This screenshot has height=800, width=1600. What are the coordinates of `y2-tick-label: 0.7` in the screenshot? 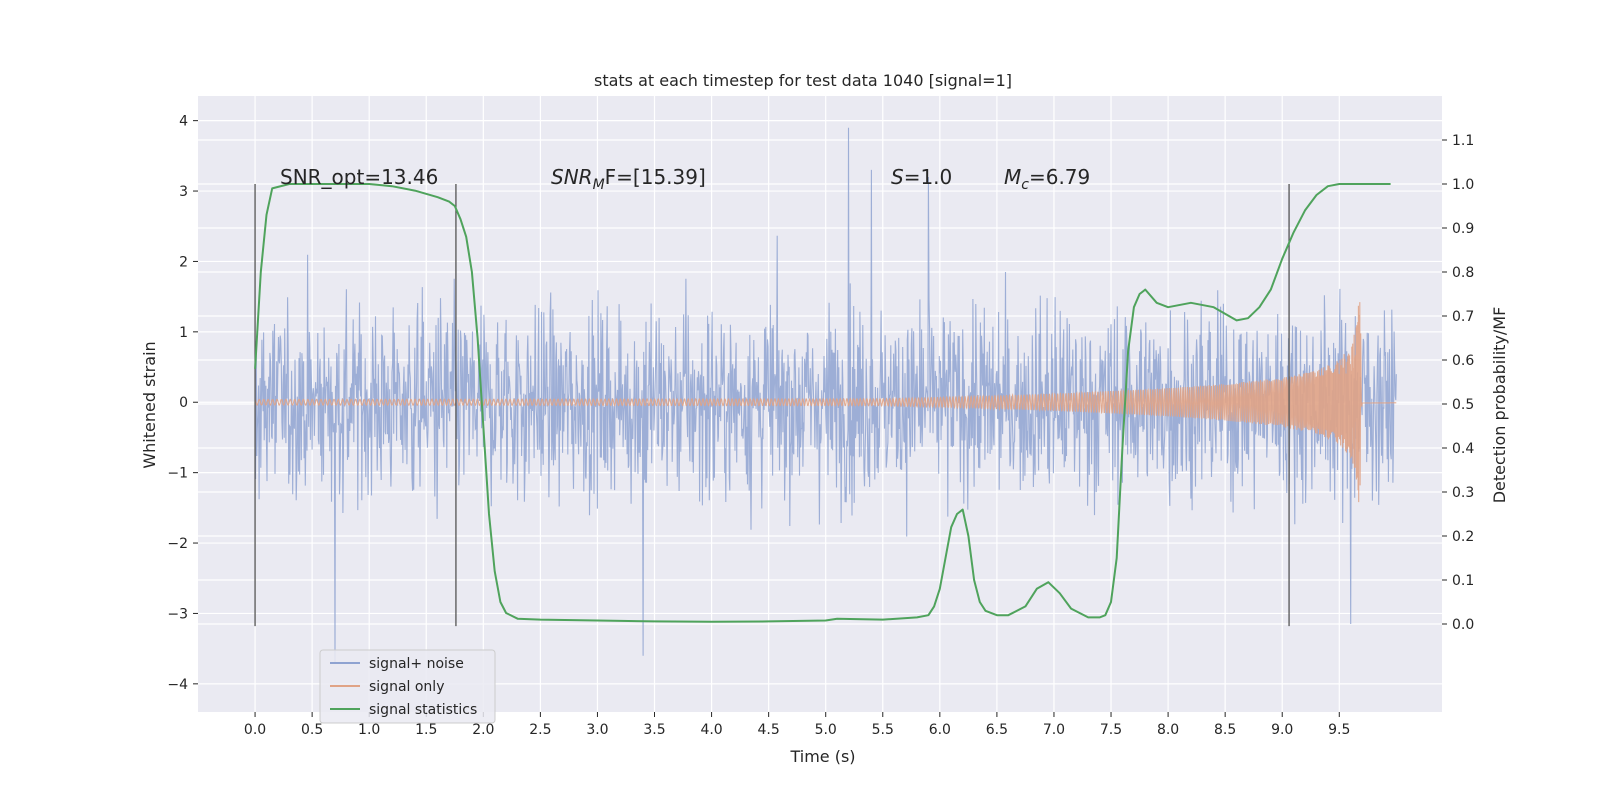 It's located at (1463, 317).